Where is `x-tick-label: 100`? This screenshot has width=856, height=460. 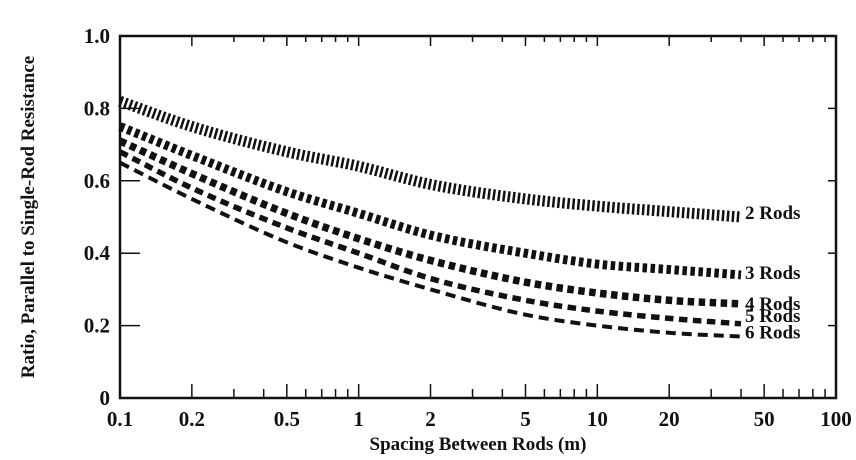 x-tick-label: 100 is located at coordinates (836, 419).